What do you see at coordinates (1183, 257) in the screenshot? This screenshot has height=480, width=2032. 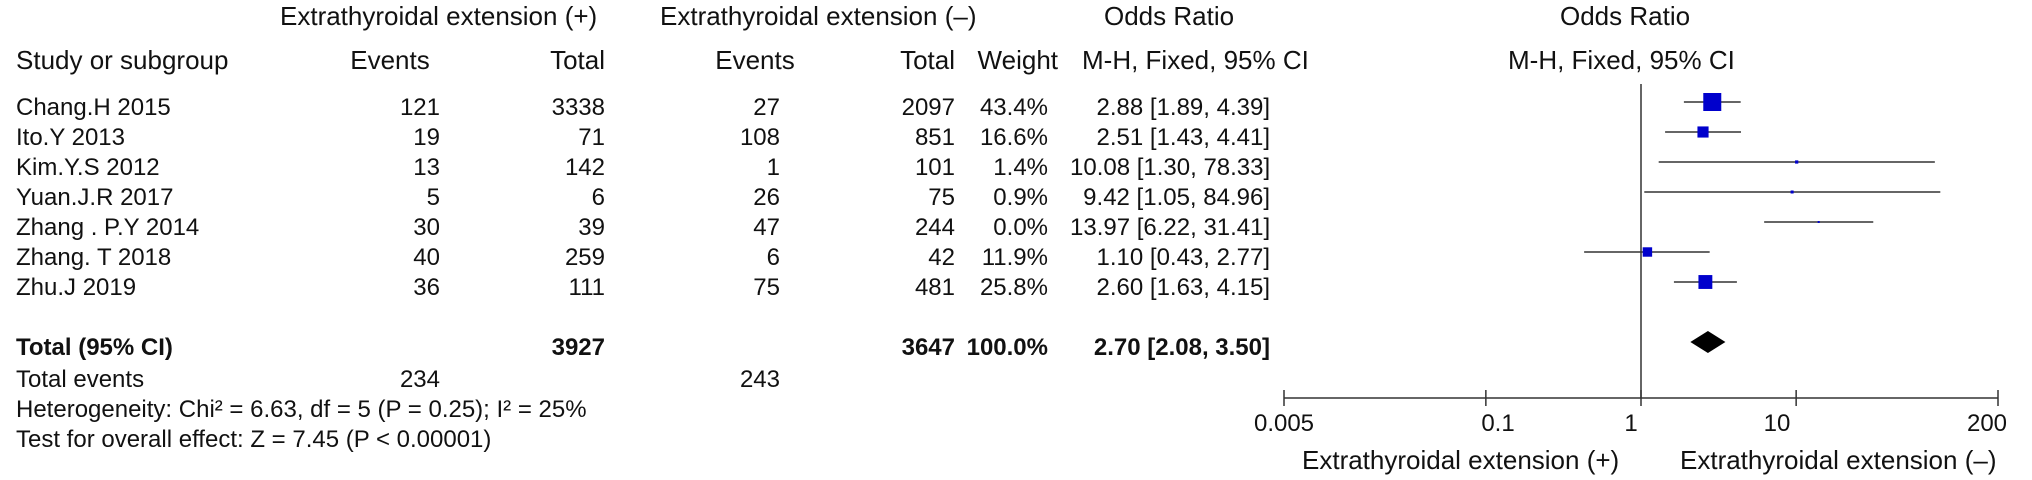 I see `odds-ratio-ci: 1.10 [0.43, 2.77]` at bounding box center [1183, 257].